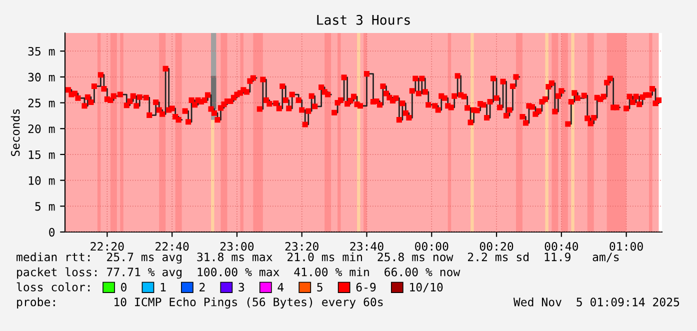  Describe the element at coordinates (41, 77) in the screenshot. I see `y-tick-label: 30 m` at that location.